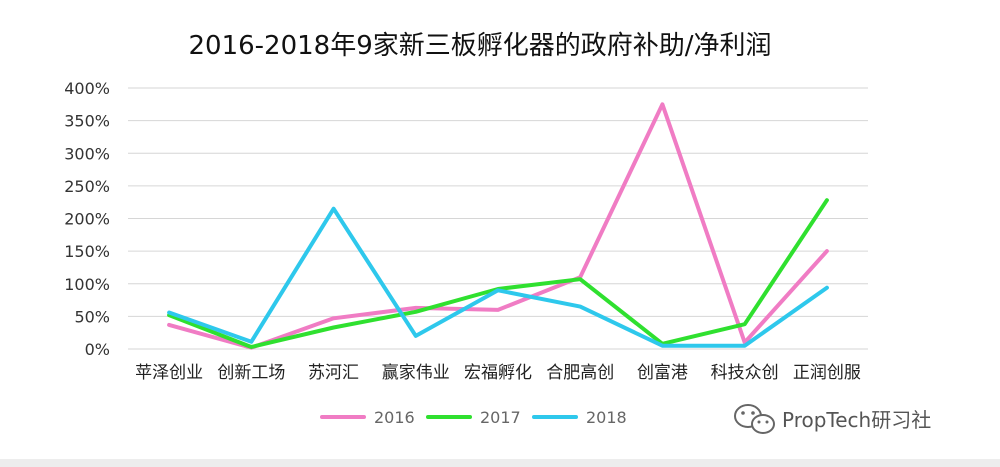 This screenshot has height=467, width=1000. What do you see at coordinates (500, 417) in the screenshot?
I see `legend-label-2017: 2017` at bounding box center [500, 417].